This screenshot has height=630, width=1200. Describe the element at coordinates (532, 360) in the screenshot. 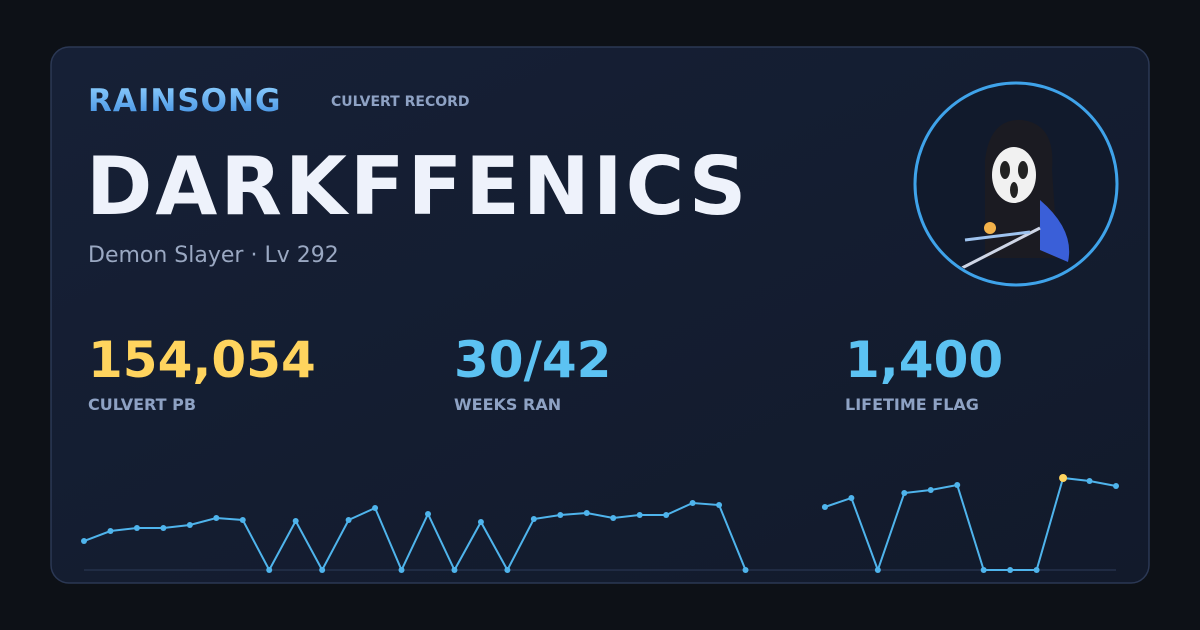

I see `stat-value: 30/42` at that location.